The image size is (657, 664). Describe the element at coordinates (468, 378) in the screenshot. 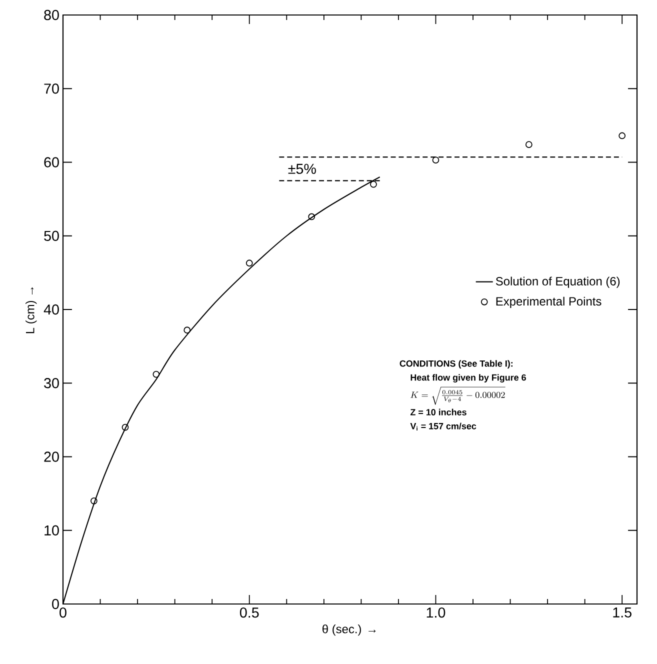

I see `annotation: Heat flow given by Figure 6` at that location.